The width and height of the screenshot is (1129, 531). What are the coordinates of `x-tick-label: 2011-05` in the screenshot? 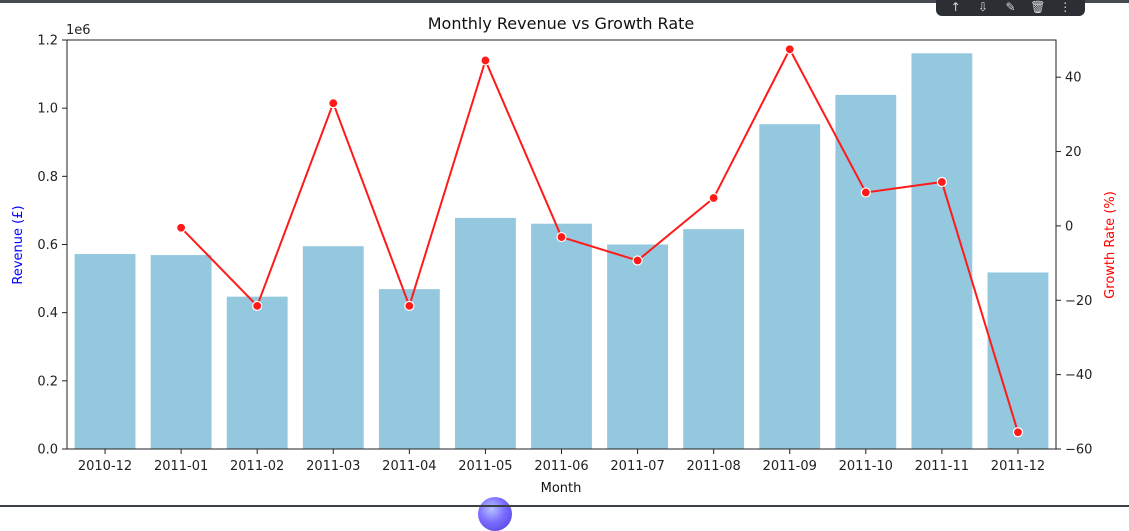 It's located at (485, 466).